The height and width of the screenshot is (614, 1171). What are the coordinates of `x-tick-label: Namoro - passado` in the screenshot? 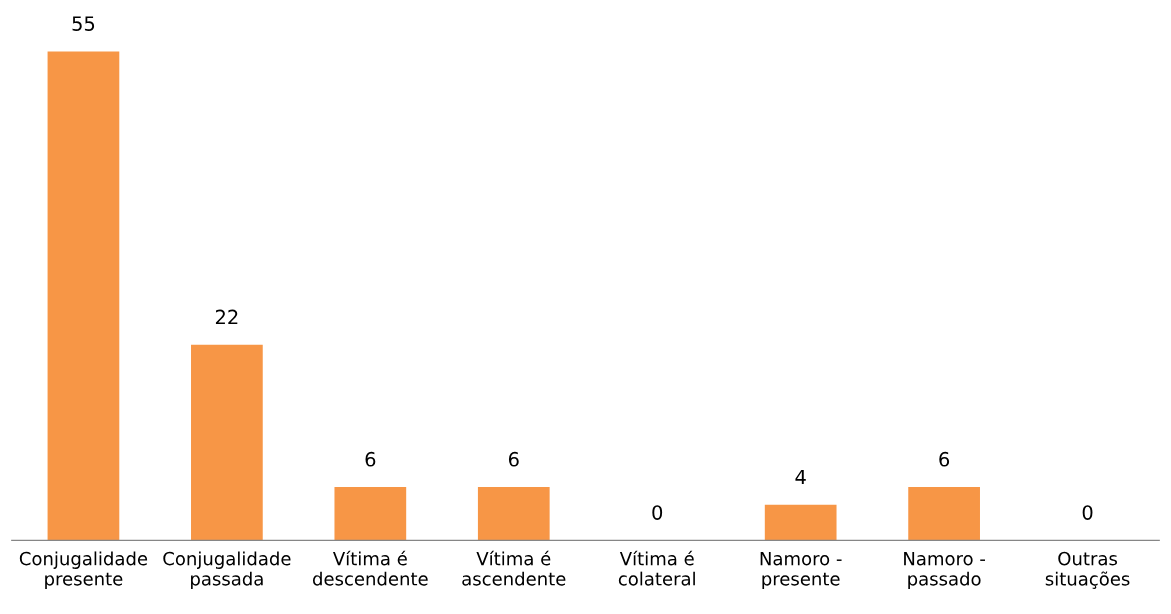 It's located at (944, 570).